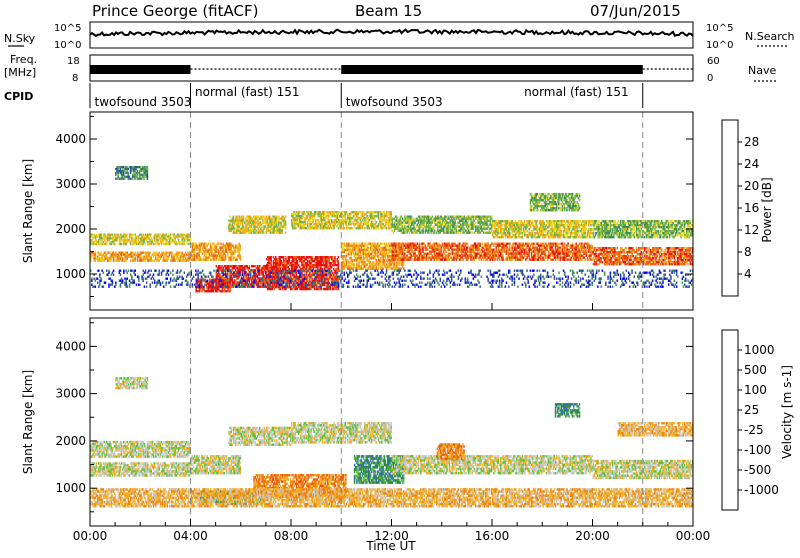  Describe the element at coordinates (719, 28) in the screenshot. I see `noise-right-tick-top: 10^5` at that location.